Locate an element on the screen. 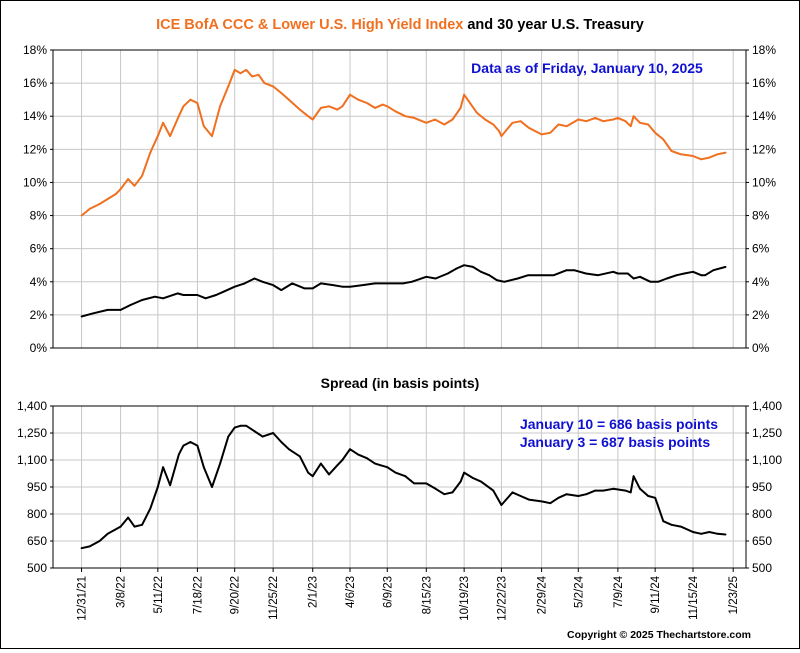  yield-ytick-right: 6% is located at coordinates (761, 249).